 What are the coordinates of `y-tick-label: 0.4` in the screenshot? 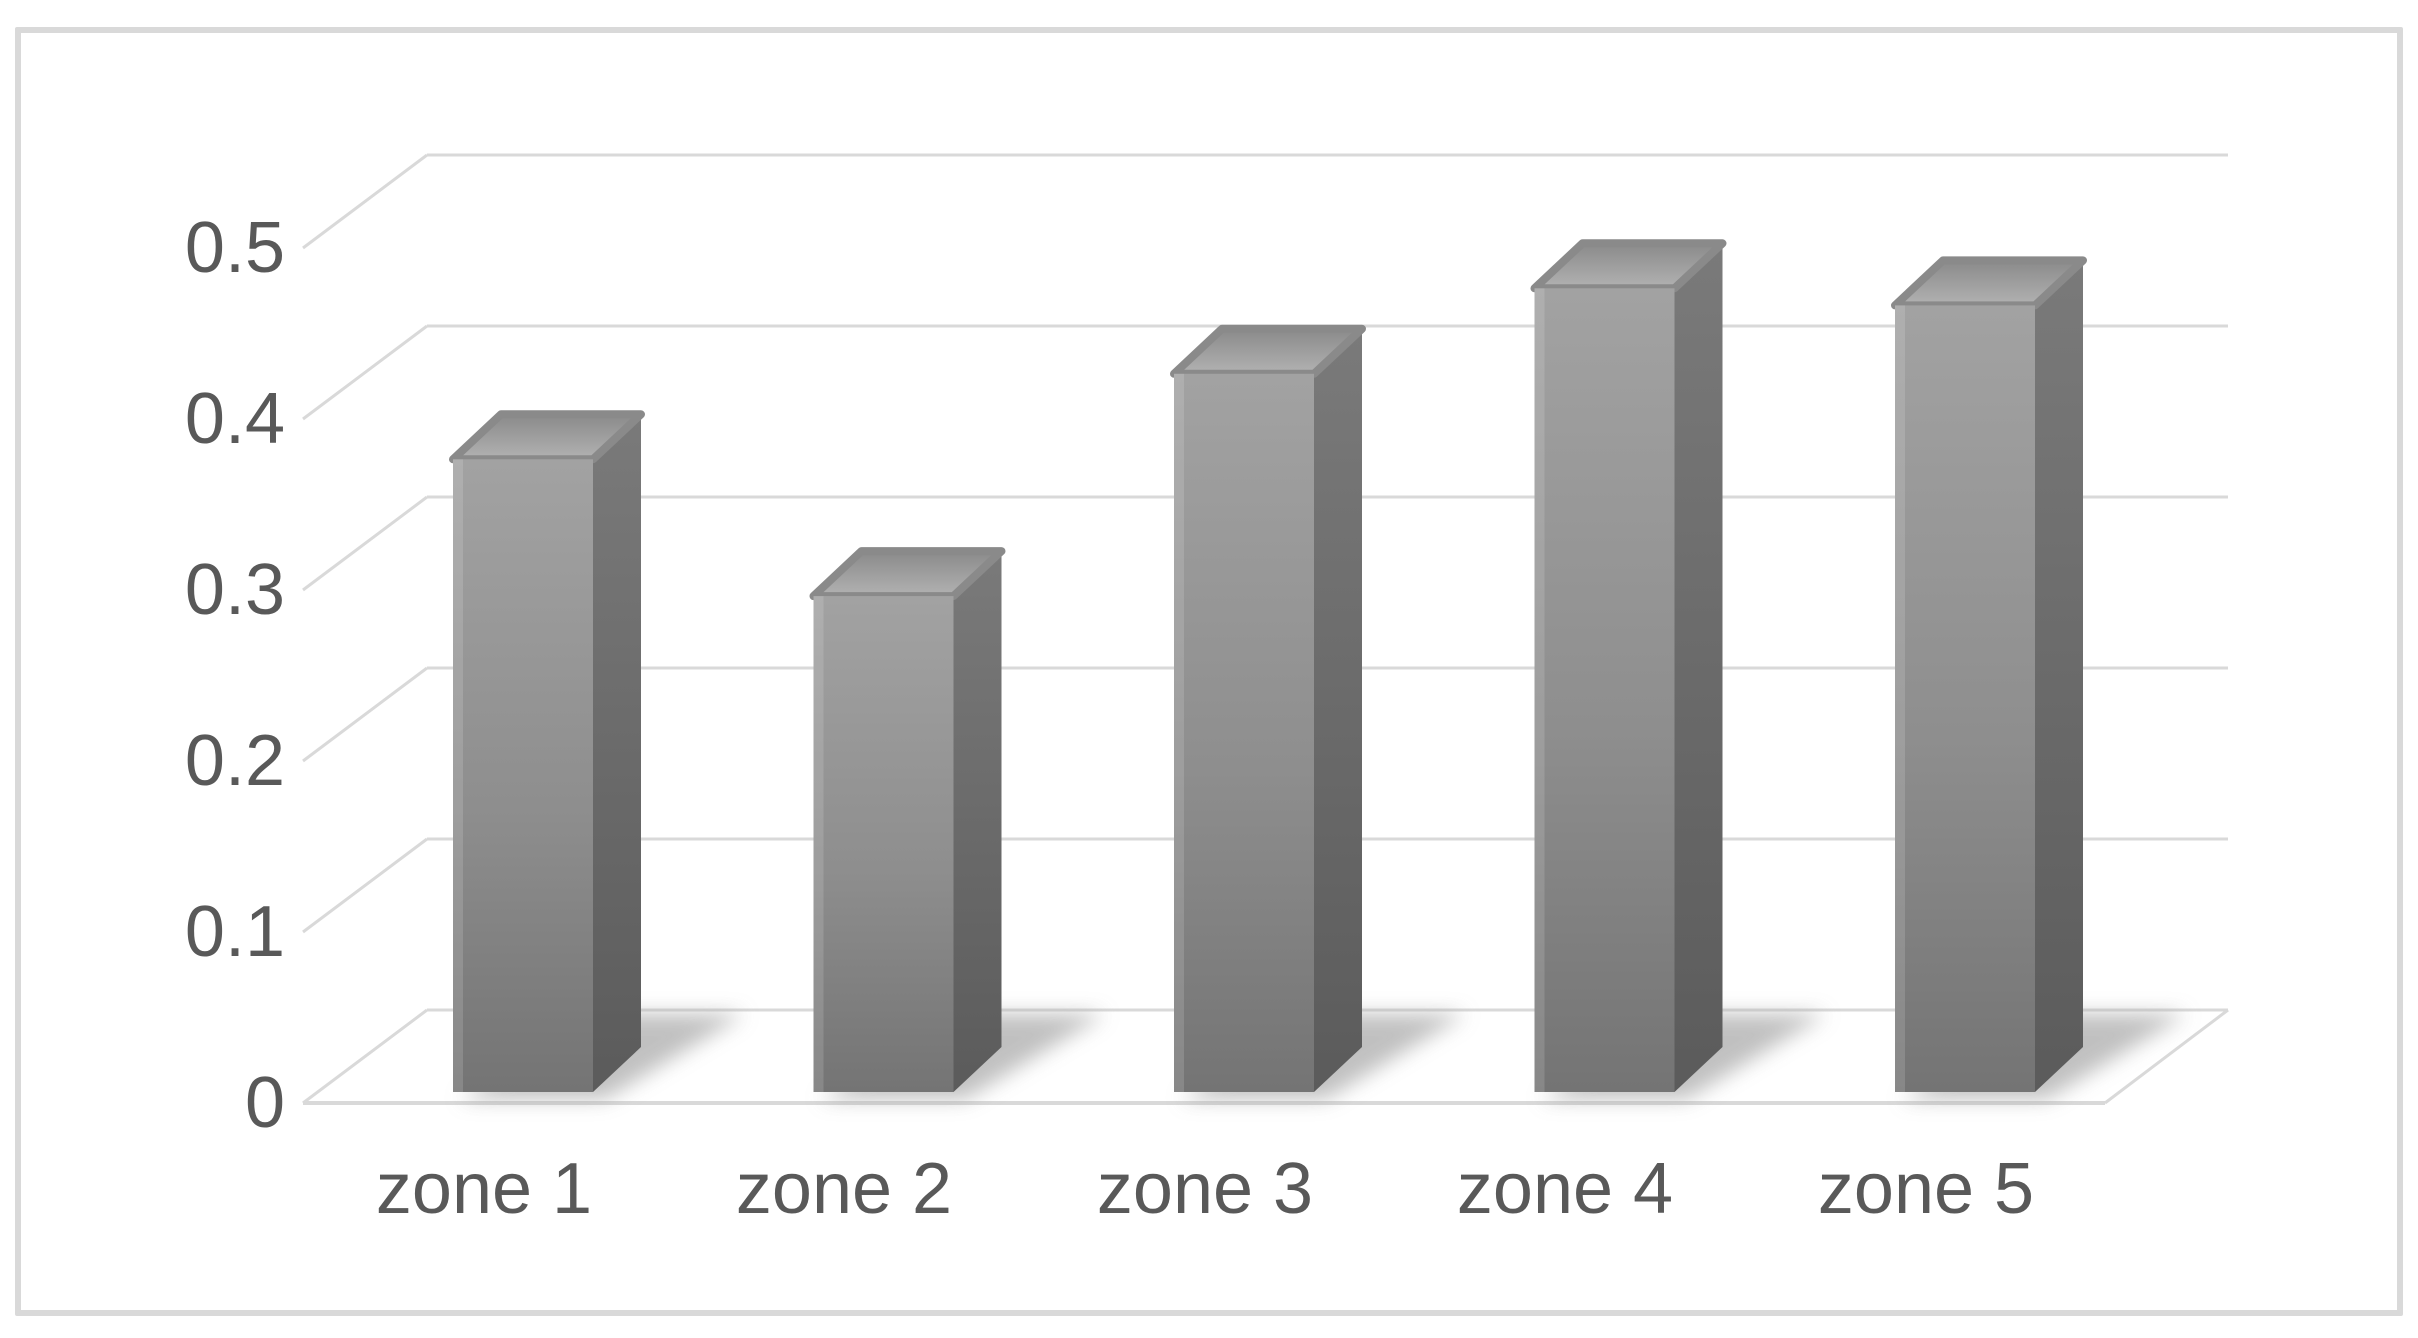 It's located at (234, 419).